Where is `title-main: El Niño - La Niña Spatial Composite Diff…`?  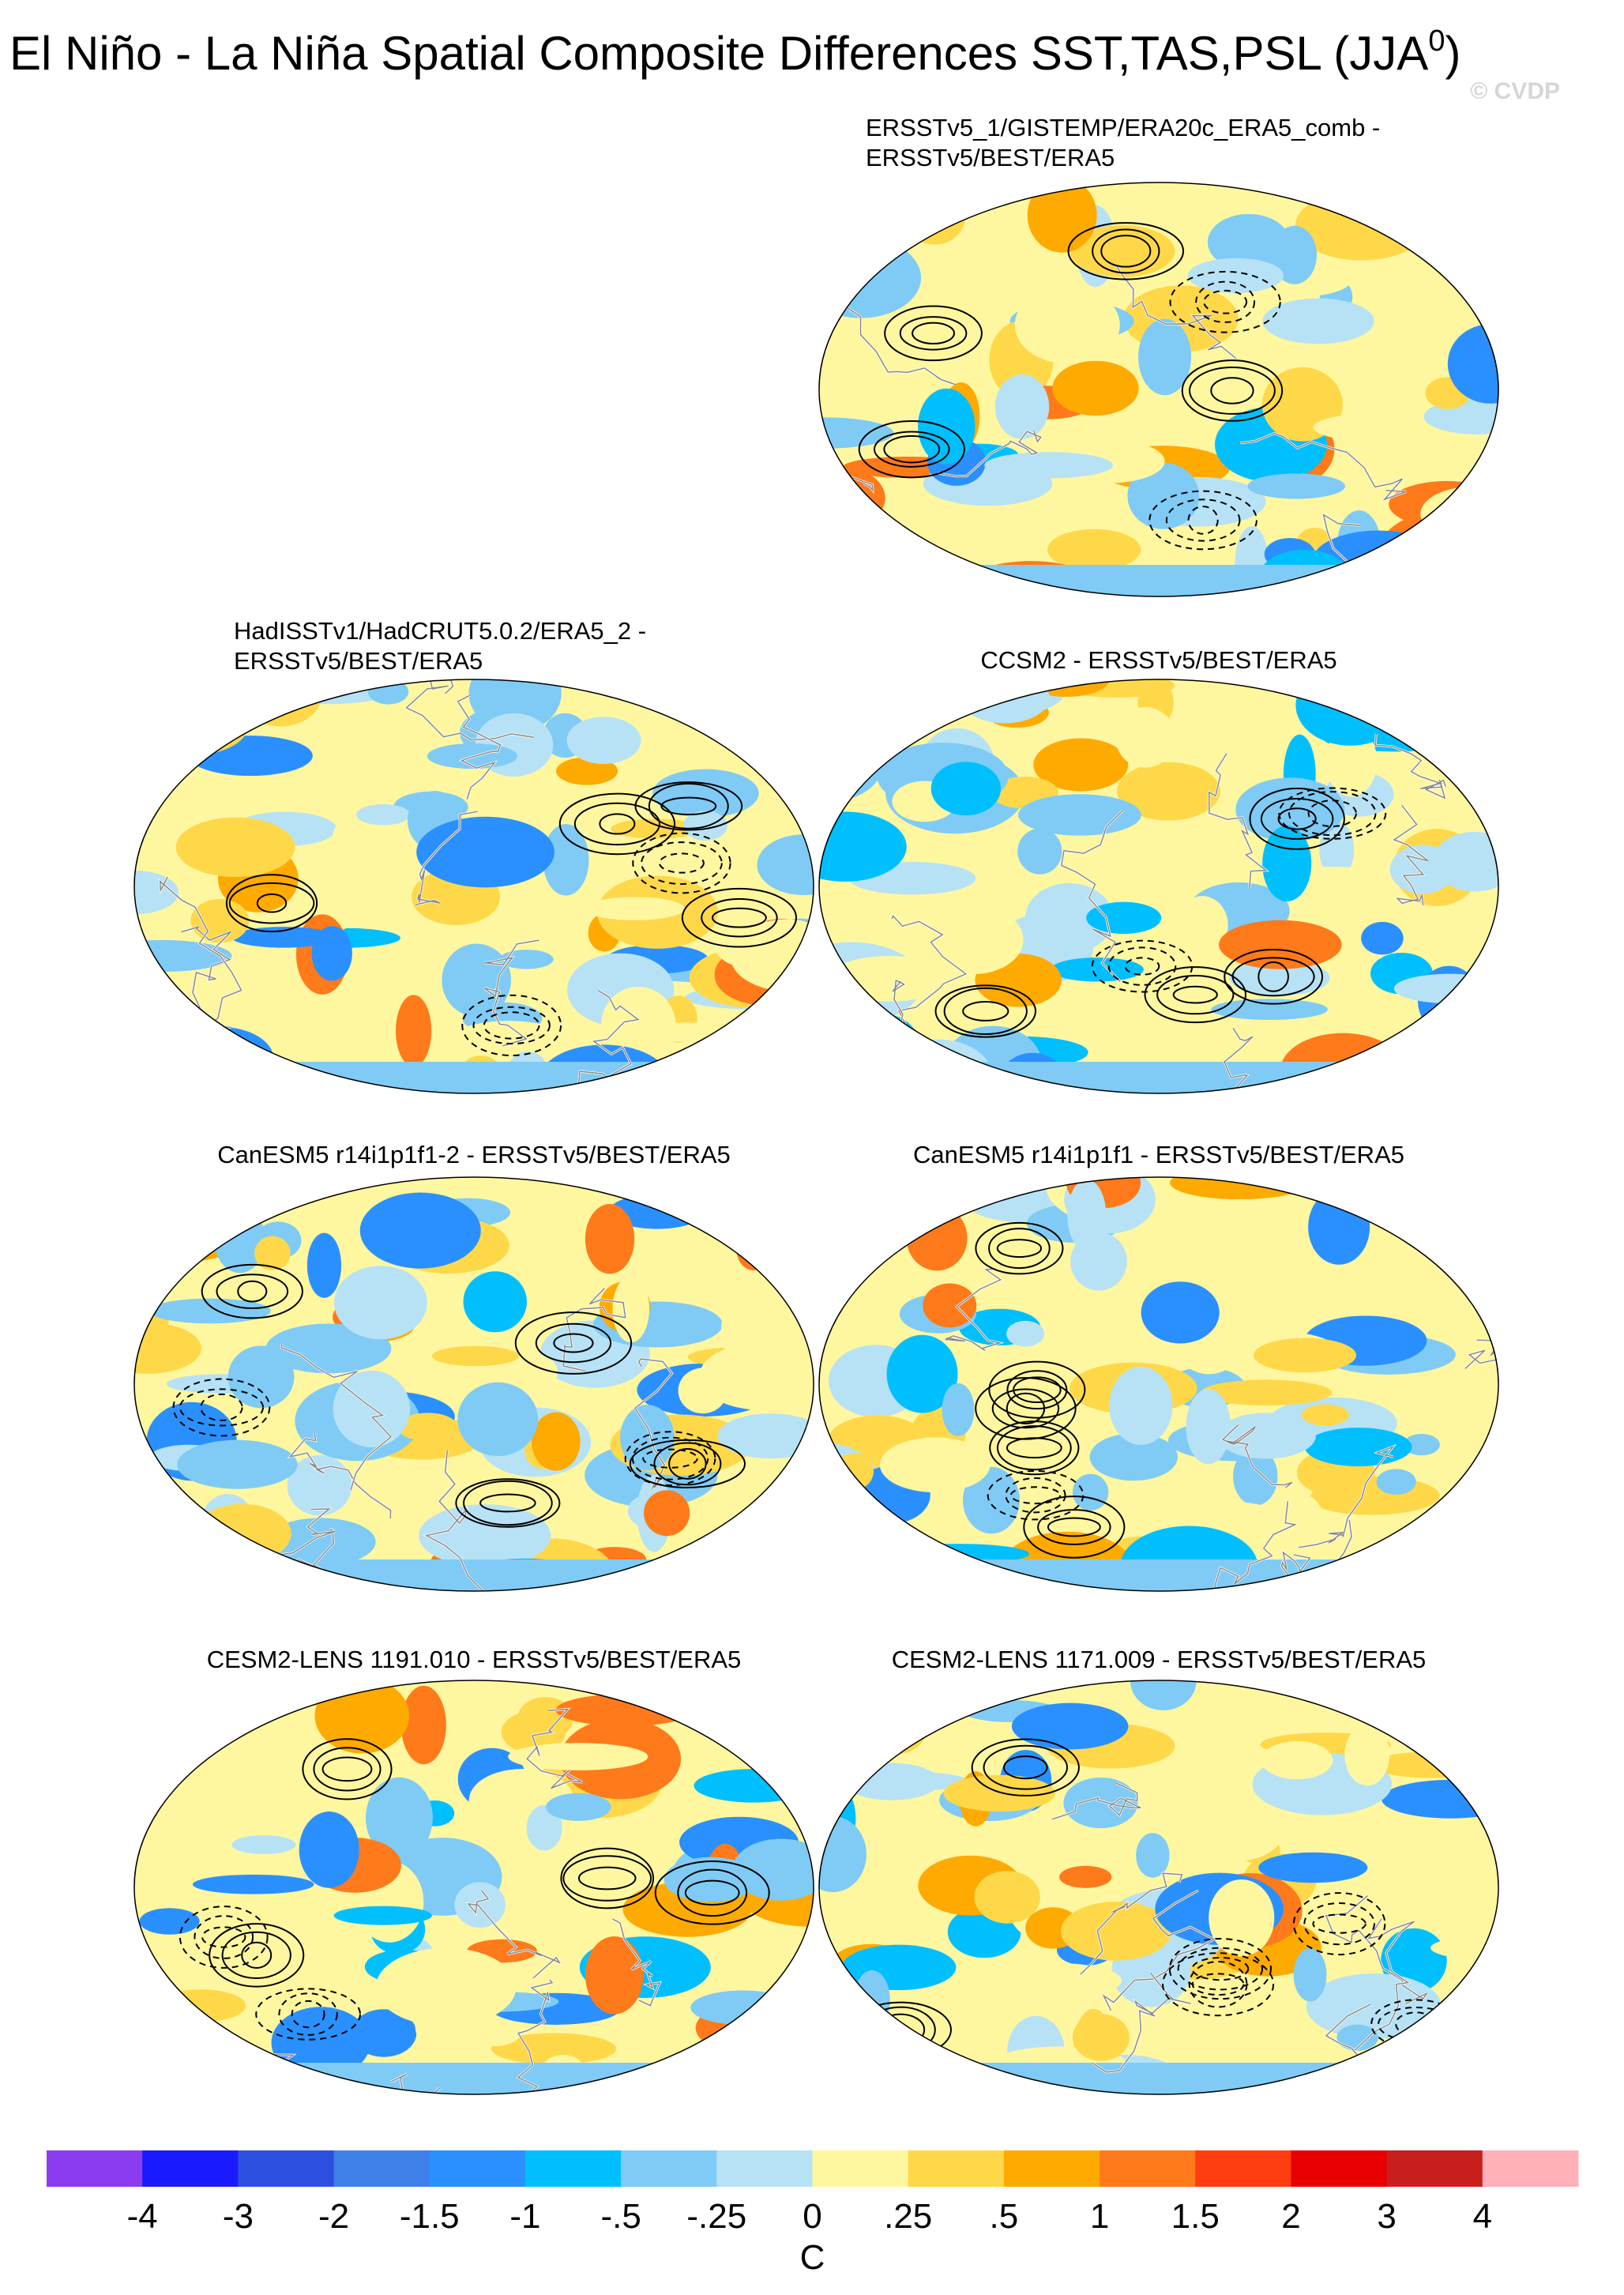 title-main: El Niño - La Niña Spatial Composite Diff… is located at coordinates (718, 53).